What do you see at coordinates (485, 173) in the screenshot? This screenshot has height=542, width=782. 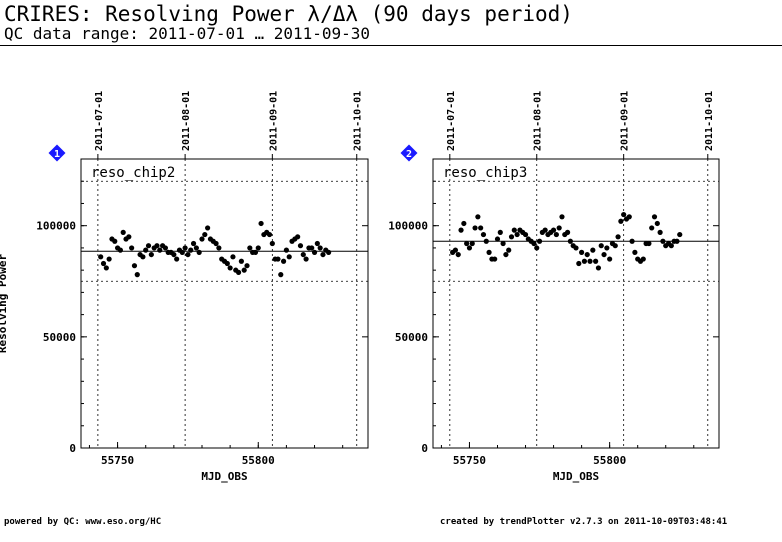 I see `panel-label: reso_chip3` at bounding box center [485, 173].